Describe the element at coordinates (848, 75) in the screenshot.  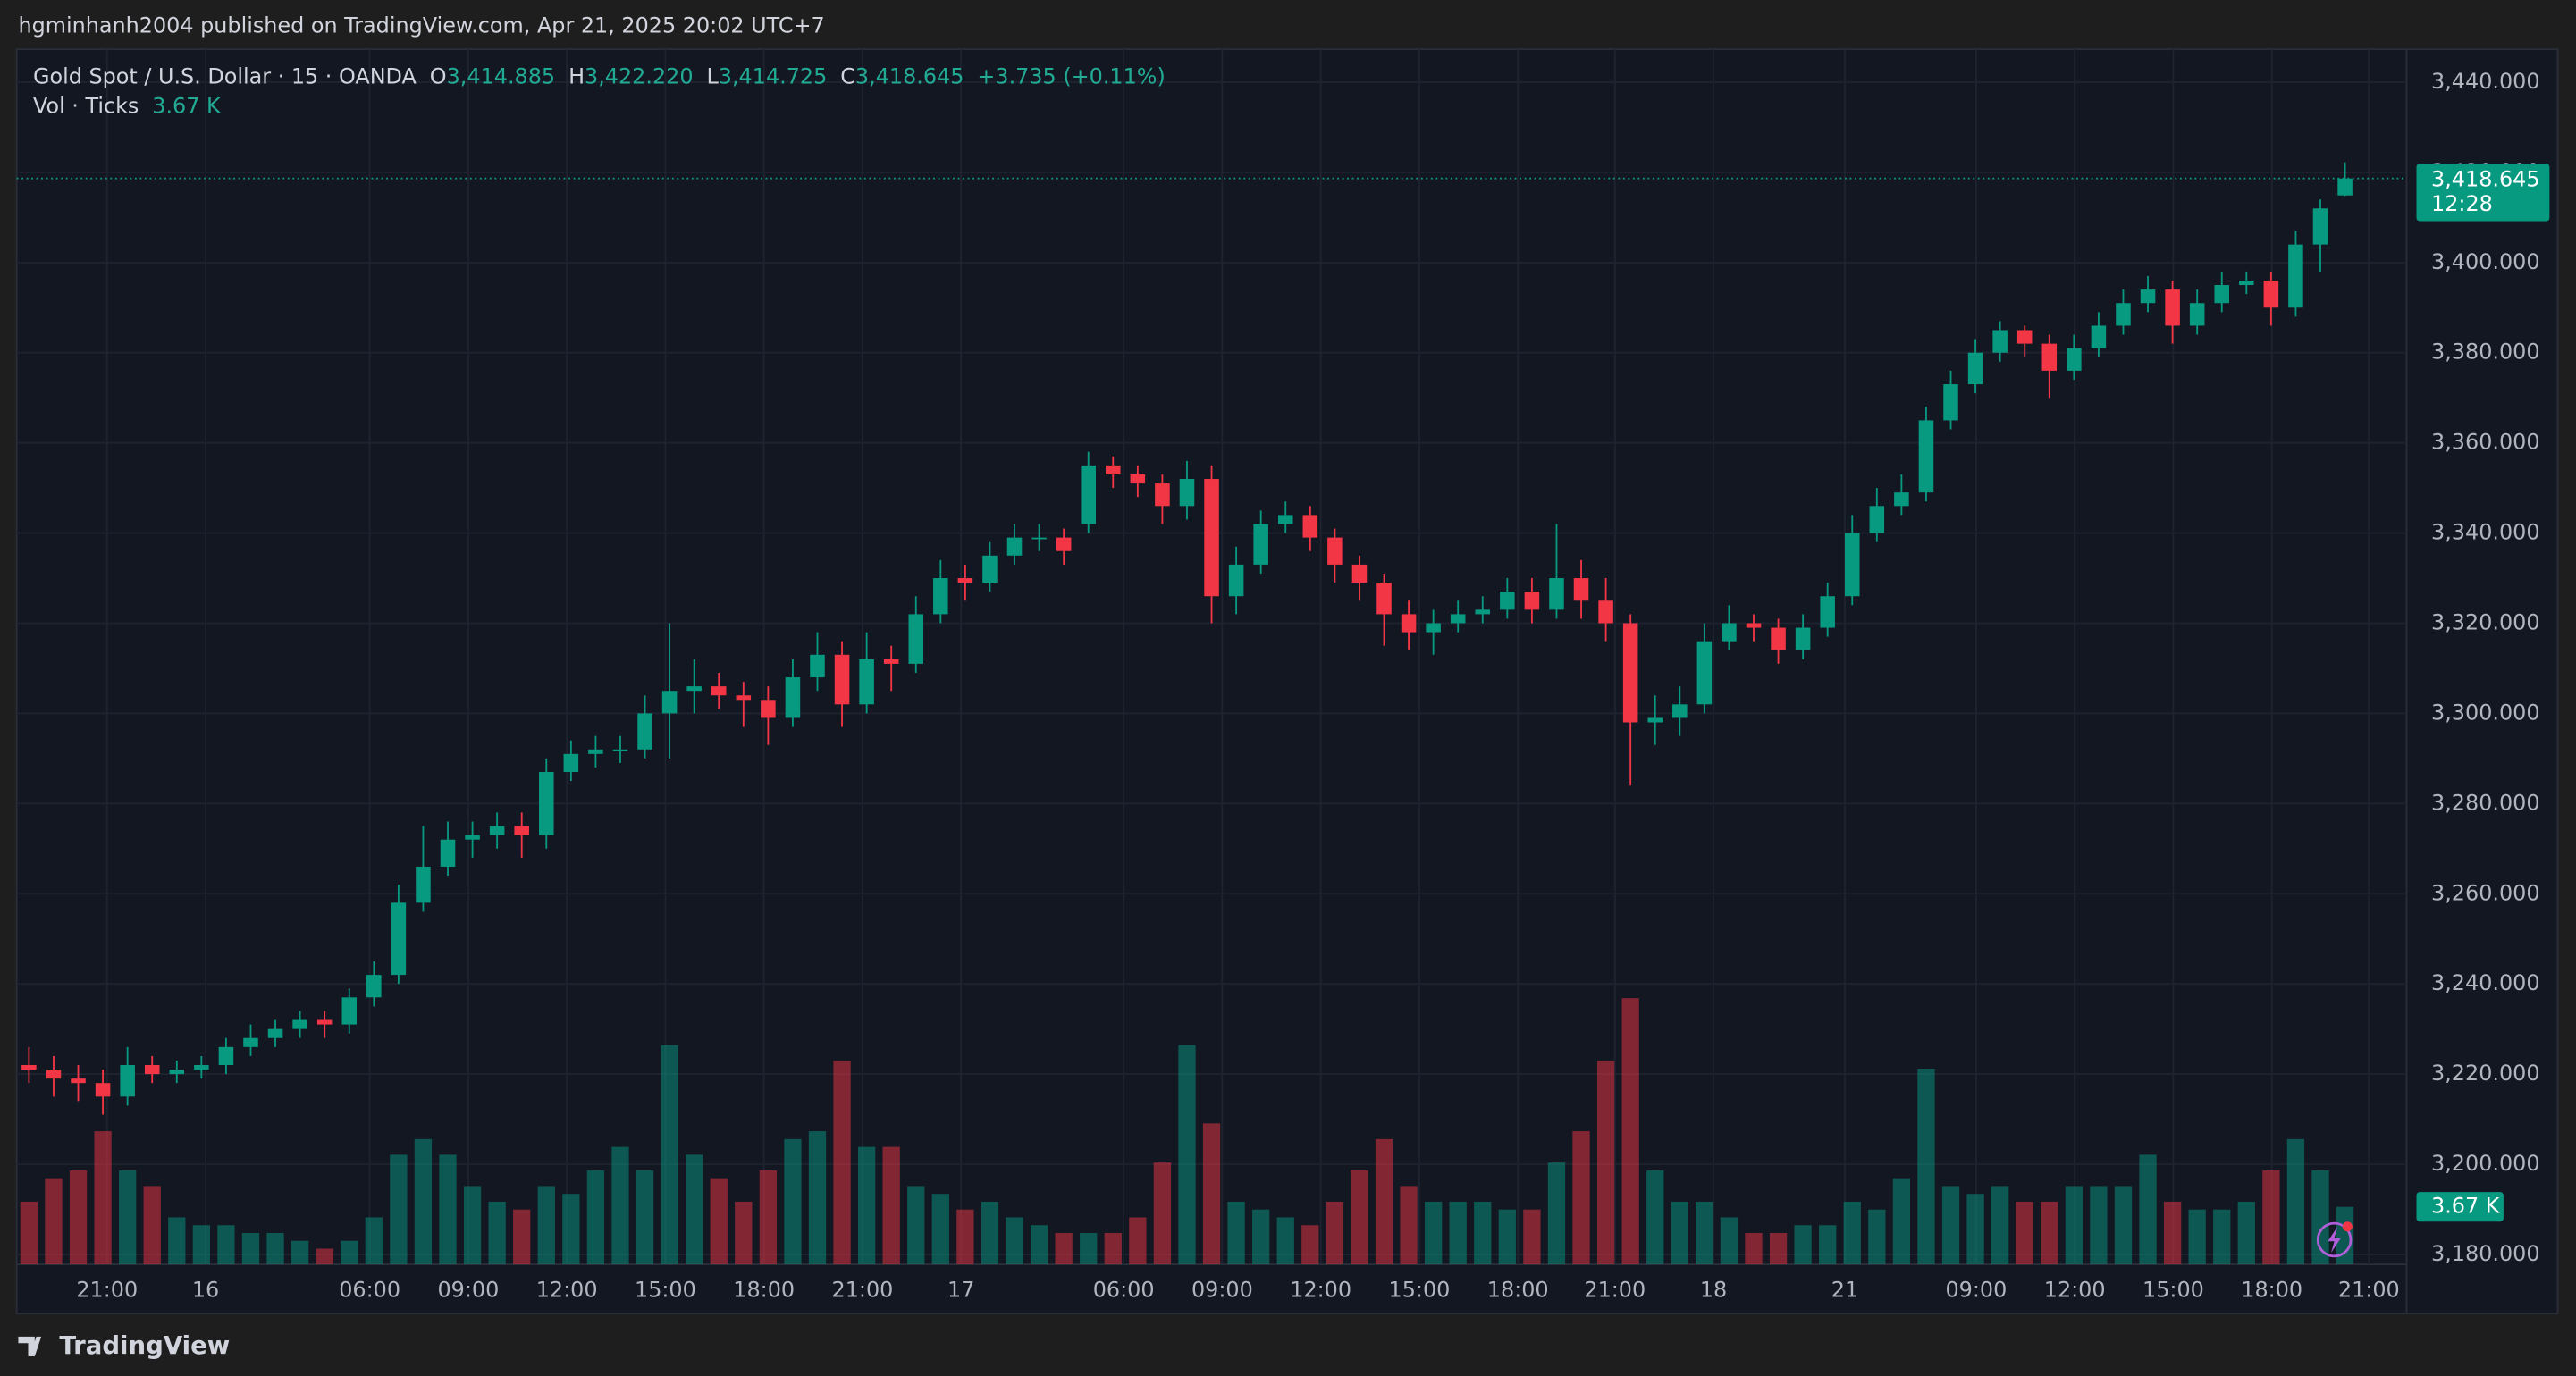
I see `close-label: C` at that location.